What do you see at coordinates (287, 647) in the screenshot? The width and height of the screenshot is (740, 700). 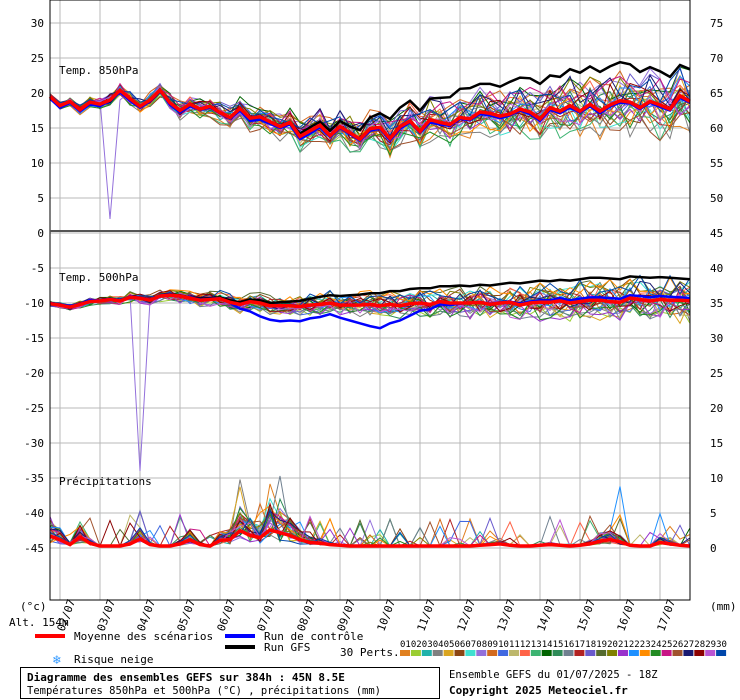 I see `legend-gfs-label: Run GFS` at bounding box center [287, 647].